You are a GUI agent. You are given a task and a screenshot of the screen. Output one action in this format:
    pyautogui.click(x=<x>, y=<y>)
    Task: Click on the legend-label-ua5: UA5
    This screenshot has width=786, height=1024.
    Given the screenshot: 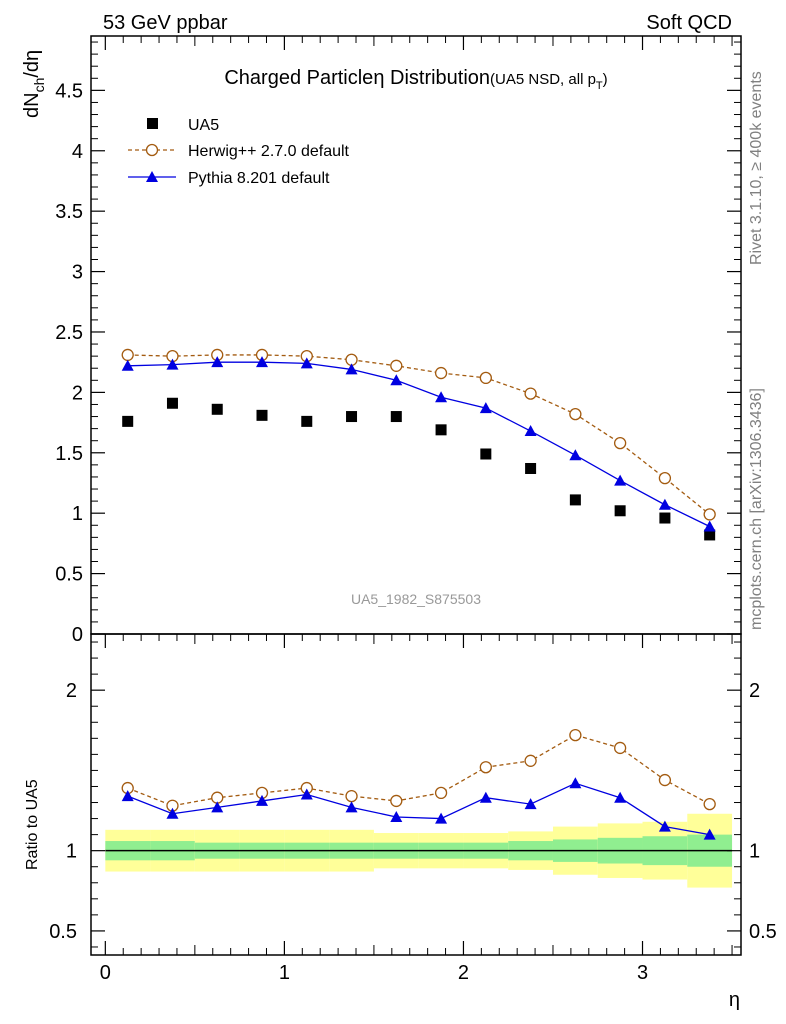 What is the action you would take?
    pyautogui.click(x=203, y=125)
    